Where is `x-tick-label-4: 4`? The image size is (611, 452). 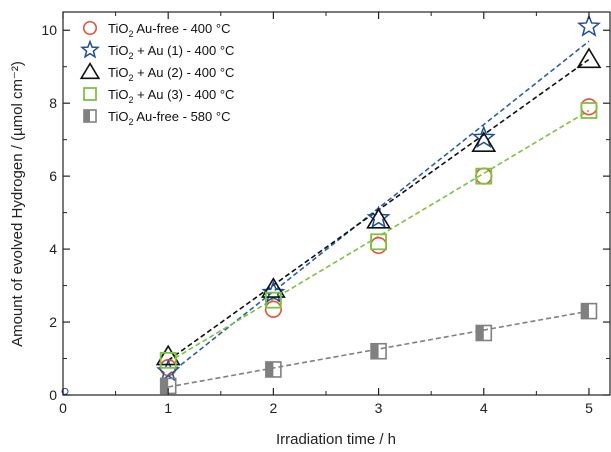
x-tick-label-4: 4 is located at coordinates (484, 408).